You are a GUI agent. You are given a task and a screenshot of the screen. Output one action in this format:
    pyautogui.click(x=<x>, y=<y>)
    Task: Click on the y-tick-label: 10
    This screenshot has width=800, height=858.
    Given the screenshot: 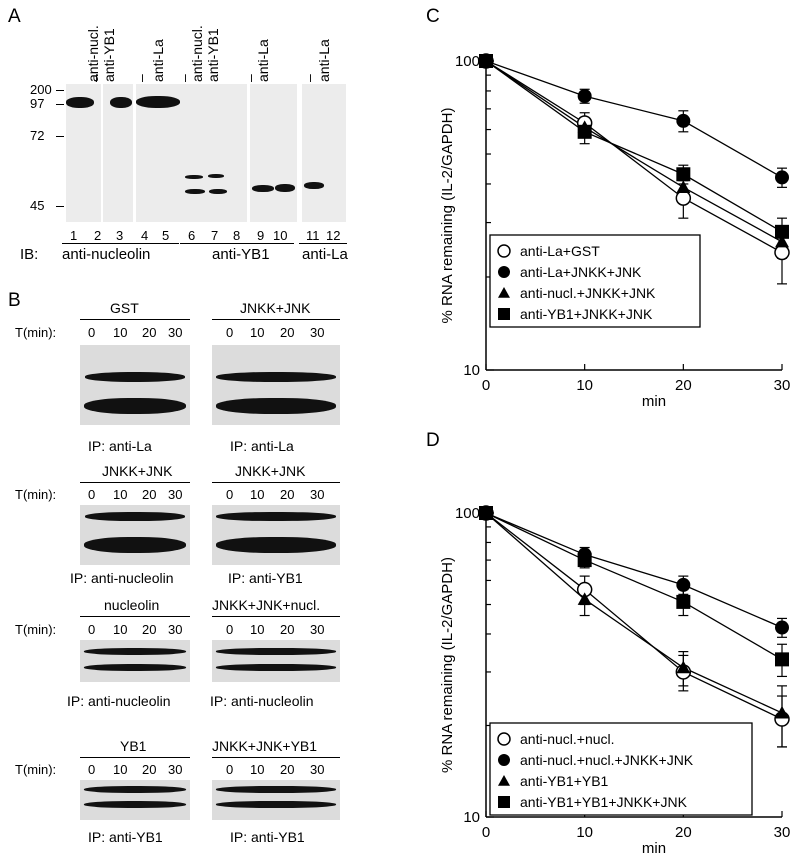 What is the action you would take?
    pyautogui.click(x=471, y=370)
    